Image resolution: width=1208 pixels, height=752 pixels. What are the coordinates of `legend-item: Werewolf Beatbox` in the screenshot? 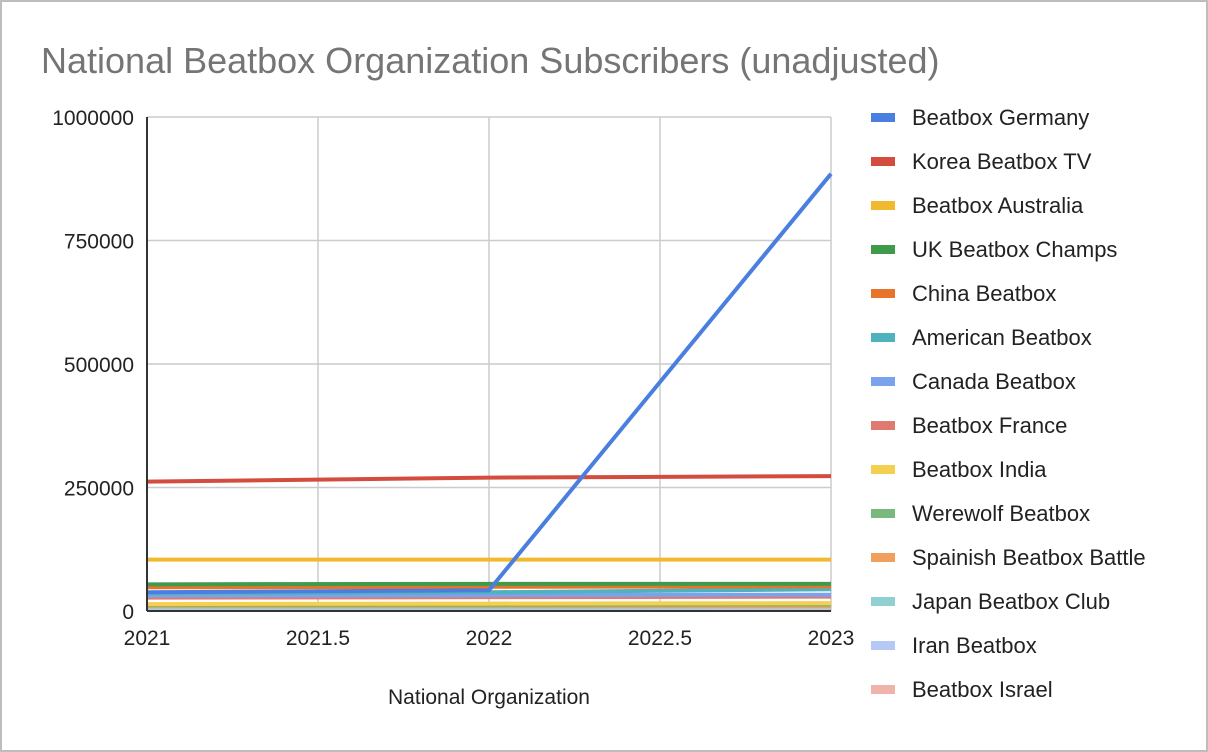 It's located at (980, 513).